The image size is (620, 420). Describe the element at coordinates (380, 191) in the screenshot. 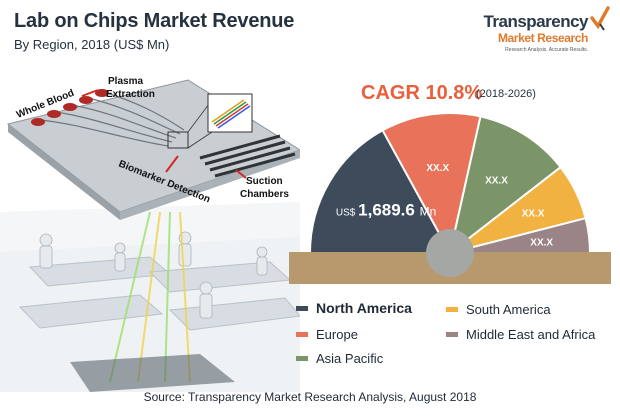

I see `pie-slice-north-america` at that location.